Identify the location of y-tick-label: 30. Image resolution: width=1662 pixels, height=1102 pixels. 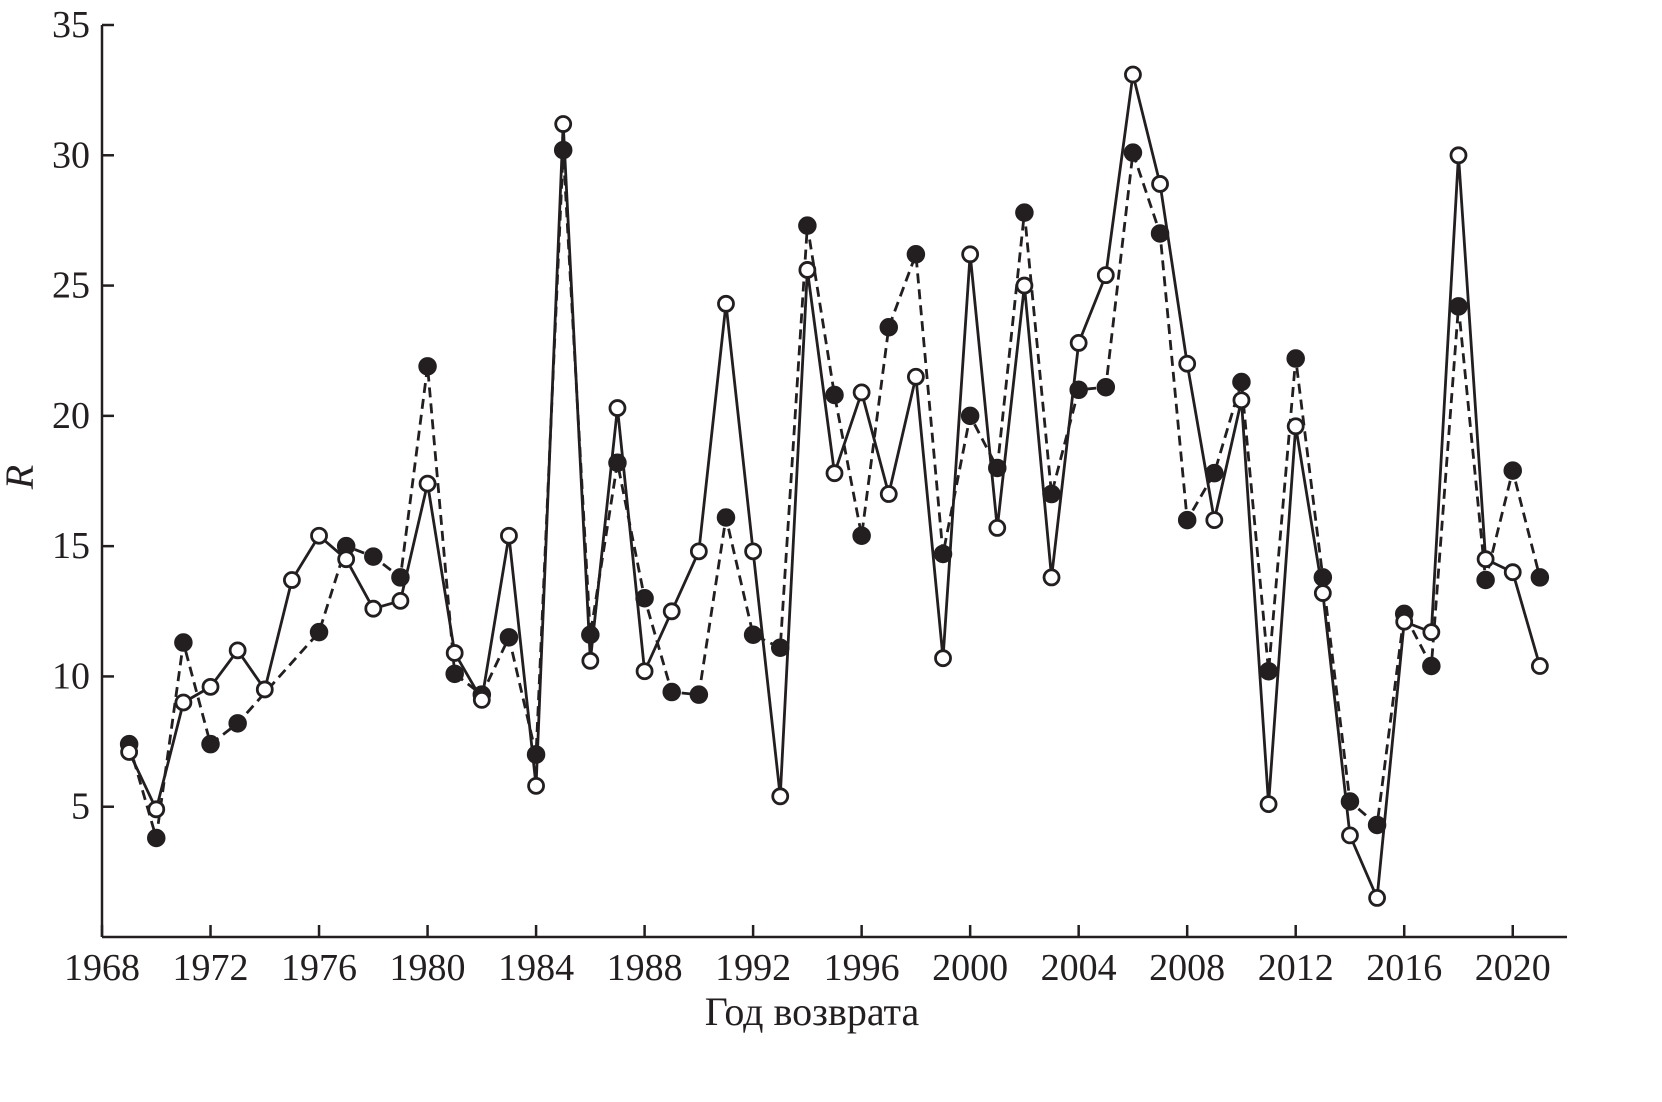
(71, 155).